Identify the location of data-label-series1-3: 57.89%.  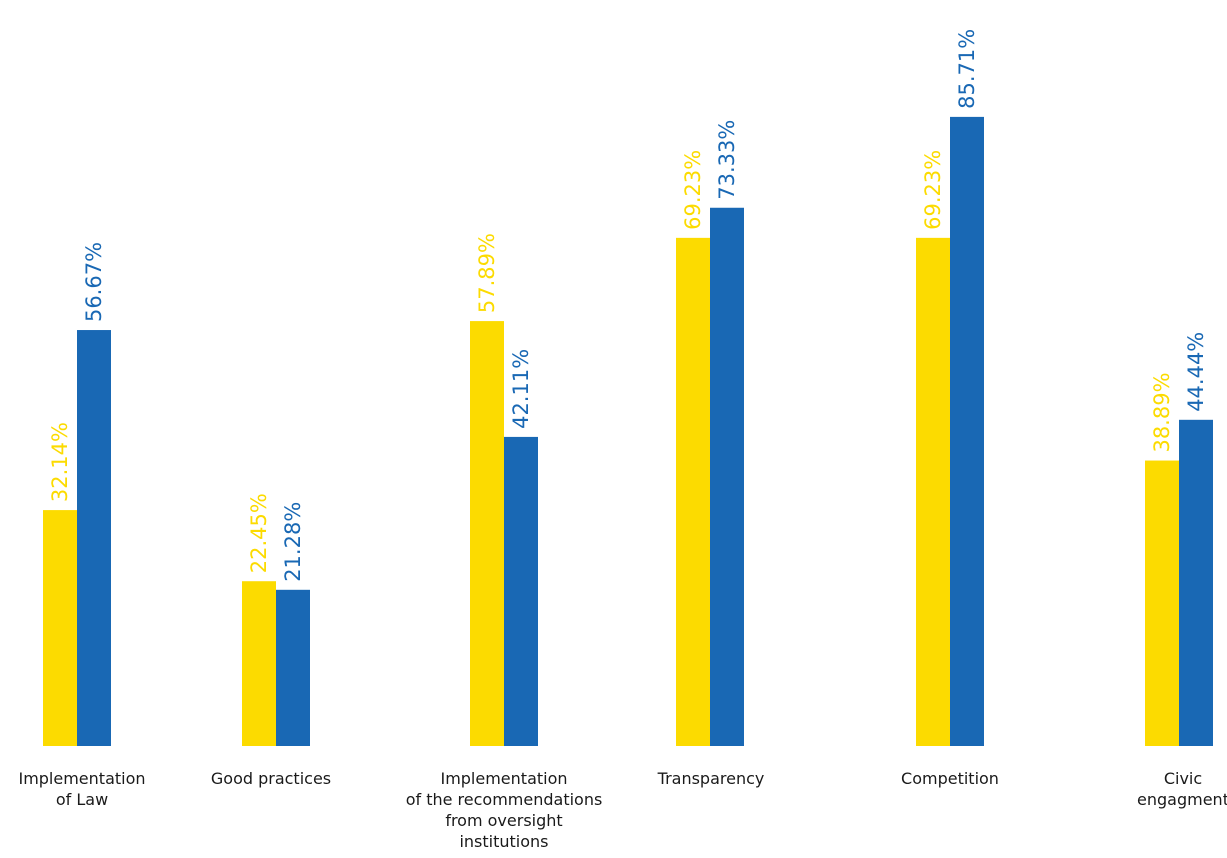
(487, 273).